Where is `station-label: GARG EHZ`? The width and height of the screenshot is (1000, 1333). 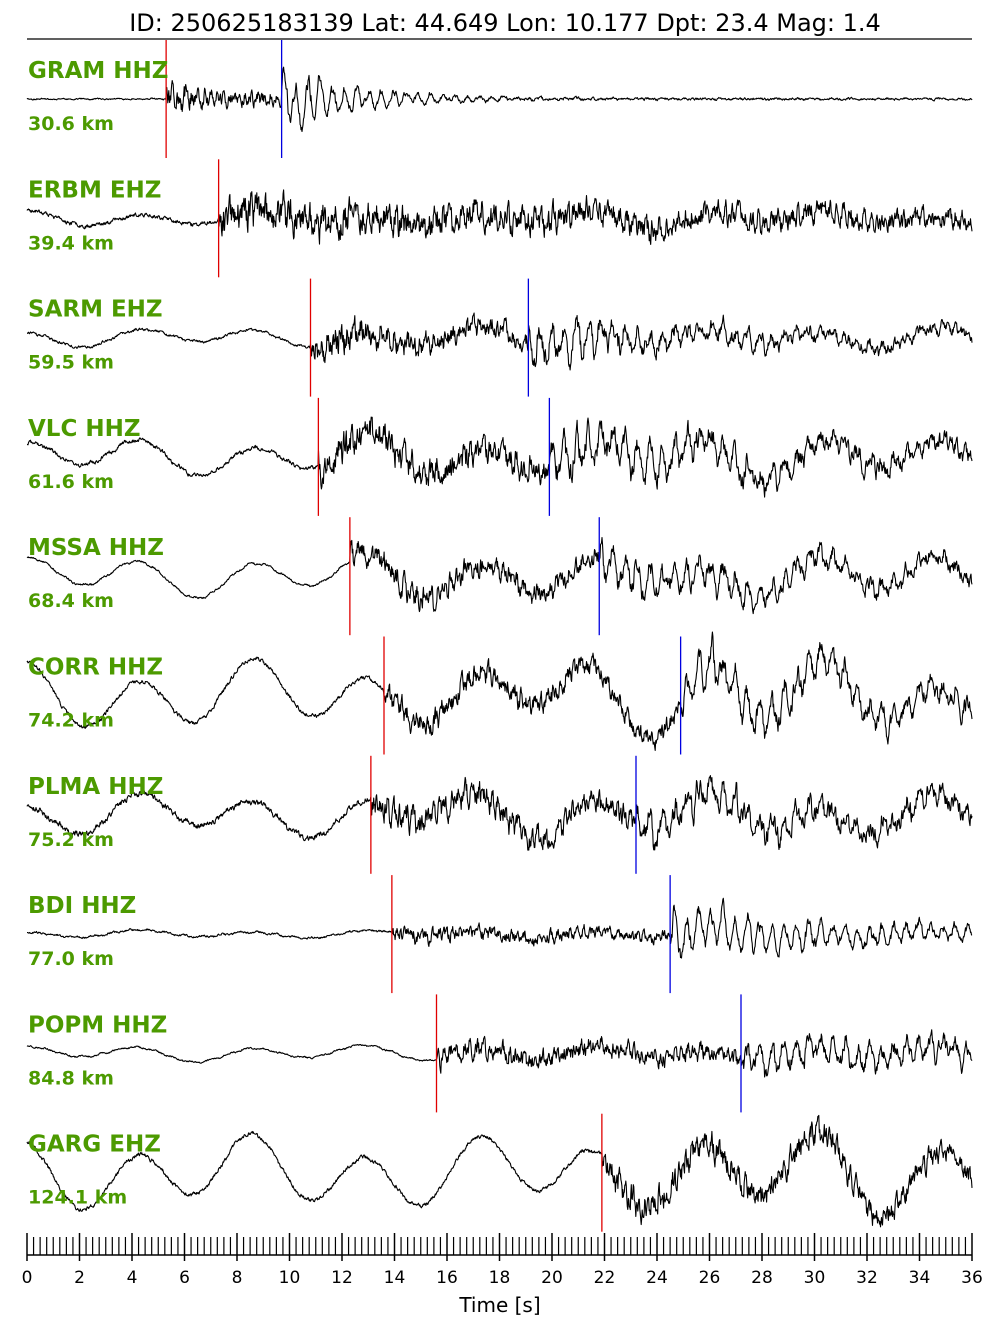 station-label: GARG EHZ is located at coordinates (94, 1145).